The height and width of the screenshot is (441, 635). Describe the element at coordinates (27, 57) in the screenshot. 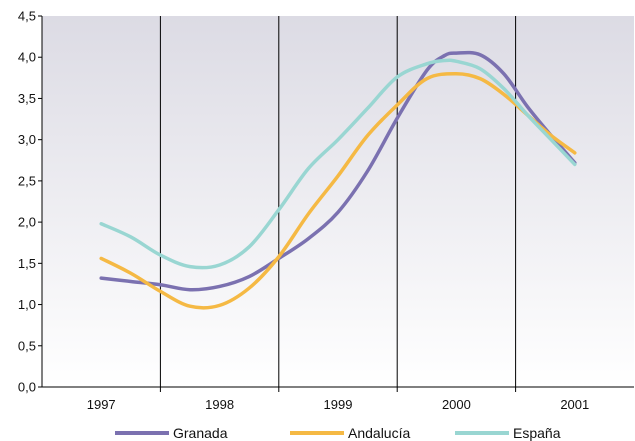

I see `y-tick-label: 4,0` at that location.